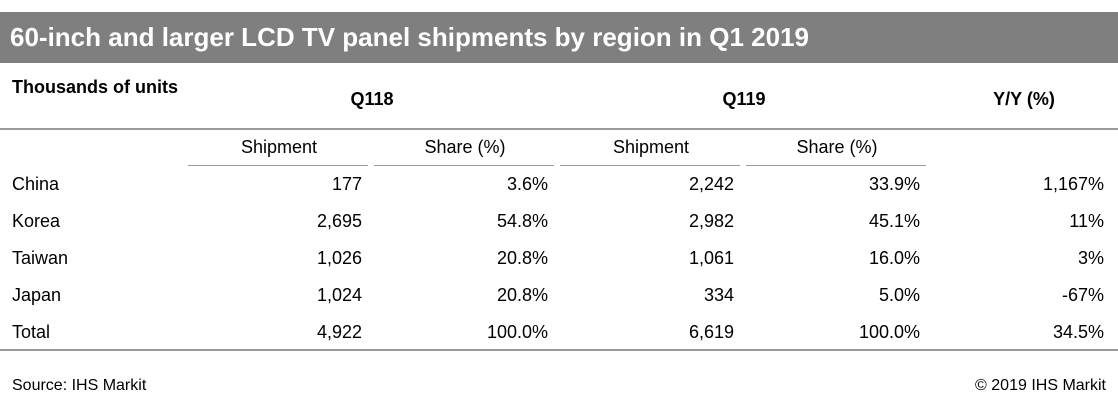 This screenshot has width=1118, height=409. I want to click on table-row: China 177 3.6% 2,242 33.9% 1,167%, so click(559, 184).